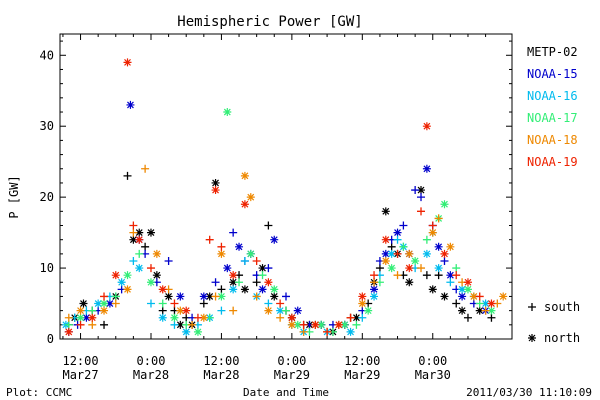 The height and width of the screenshot is (400, 600). What do you see at coordinates (269, 22) in the screenshot?
I see `chart-title: Hemispheric Power [GW]` at bounding box center [269, 22].